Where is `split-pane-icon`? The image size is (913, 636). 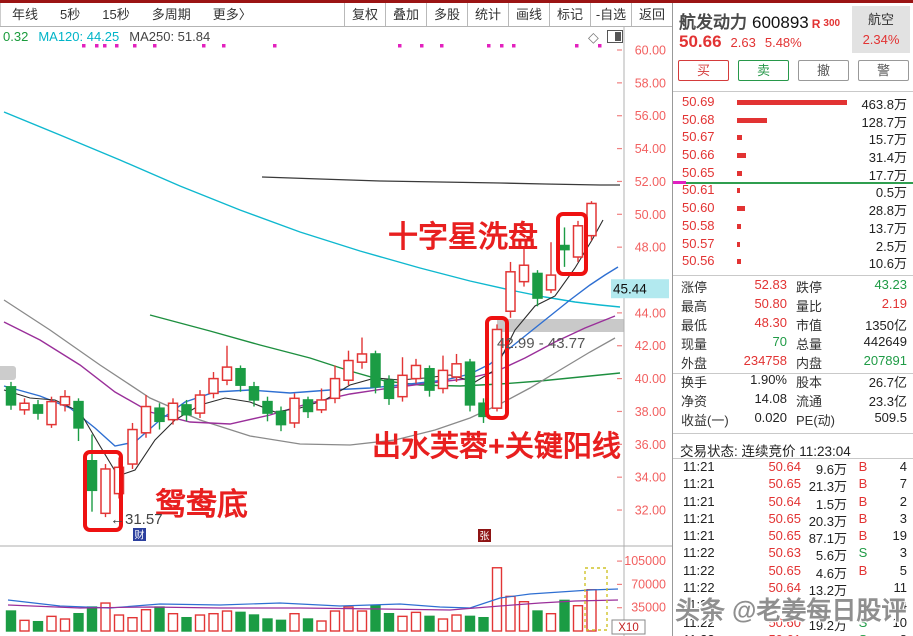
split-pane-icon is located at coordinates (615, 36).